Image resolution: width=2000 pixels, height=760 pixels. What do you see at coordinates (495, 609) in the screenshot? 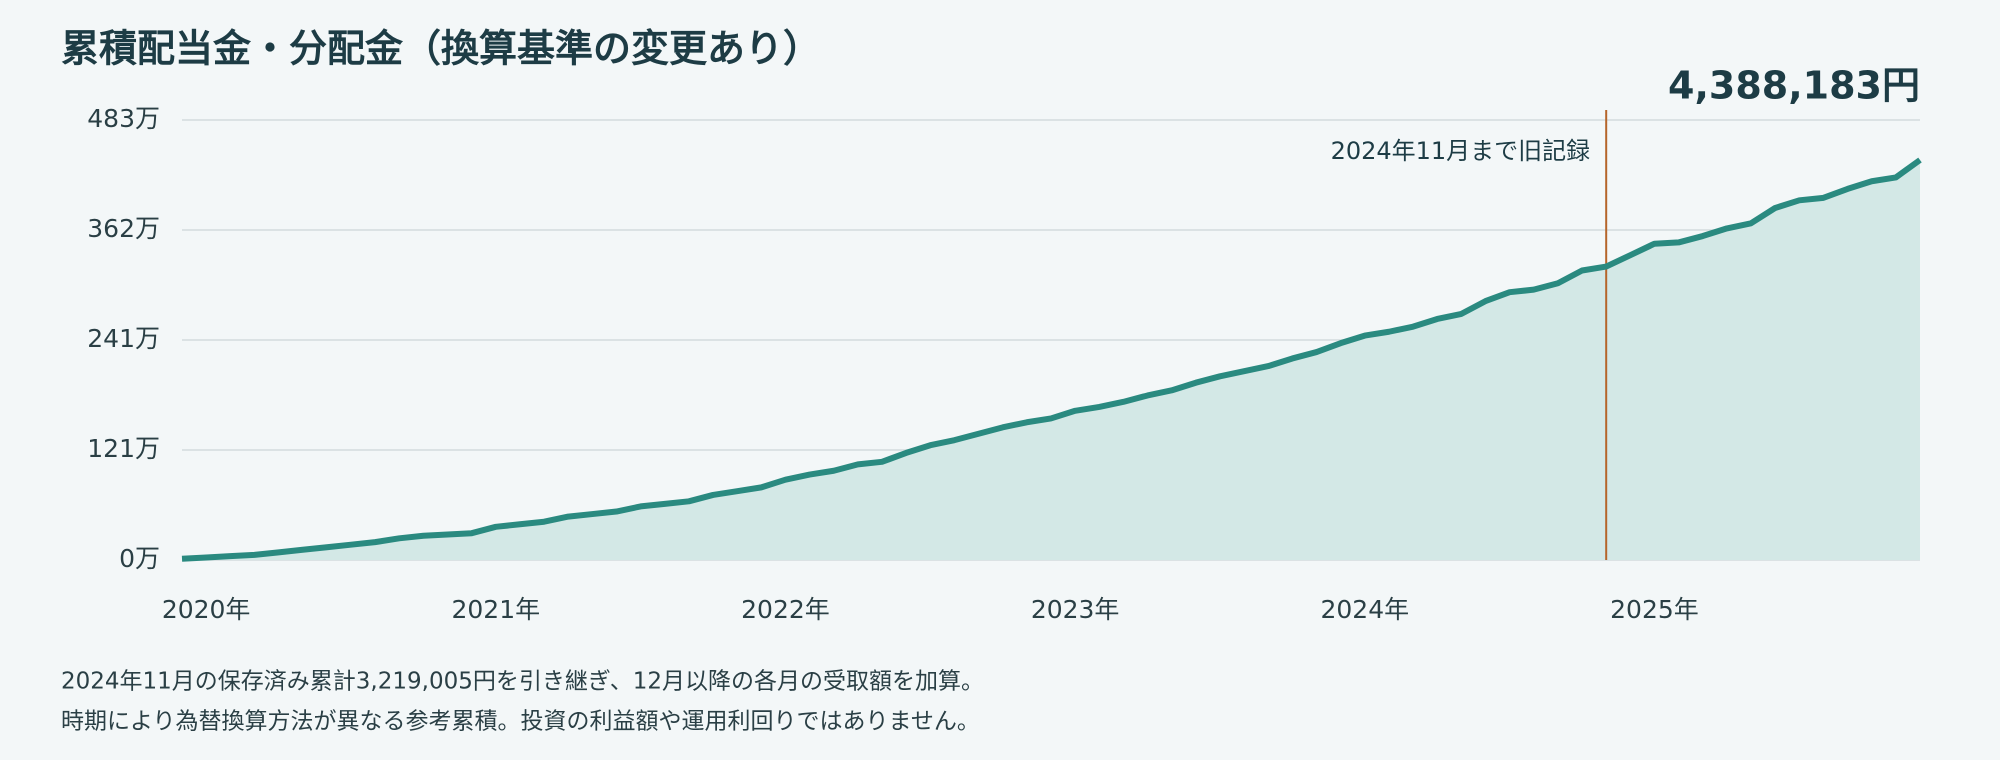
I see `x-tick-label: 2021年` at bounding box center [495, 609].